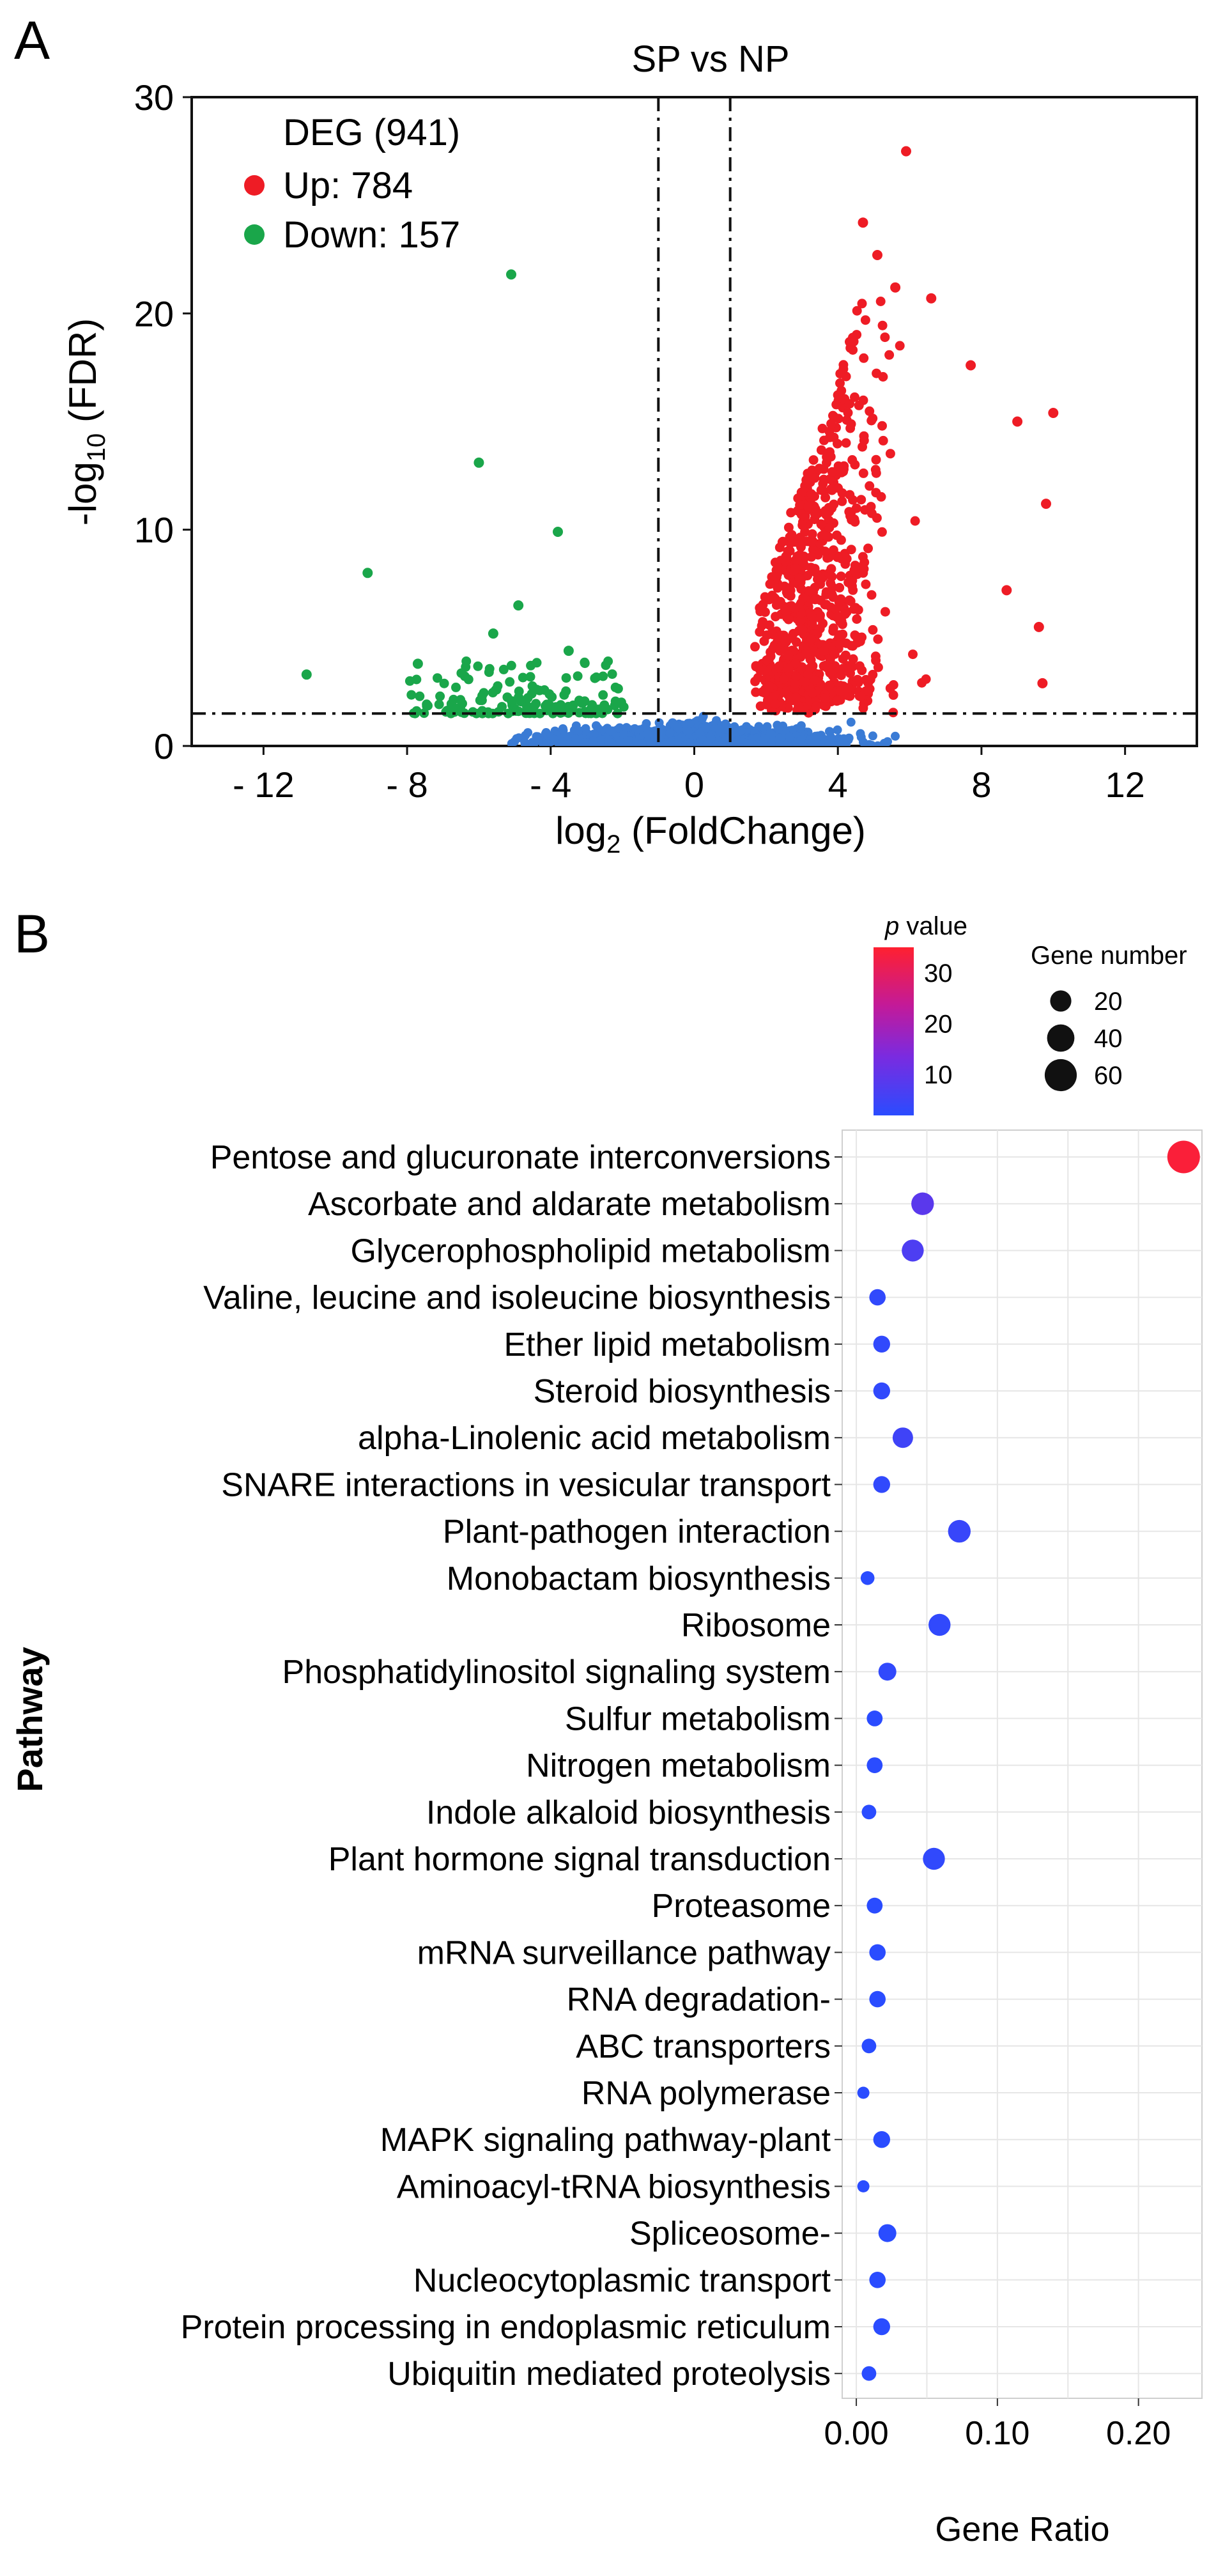 The height and width of the screenshot is (2576, 1232). What do you see at coordinates (706, 2093) in the screenshot?
I see `pathway-label: RNA polymerase` at bounding box center [706, 2093].